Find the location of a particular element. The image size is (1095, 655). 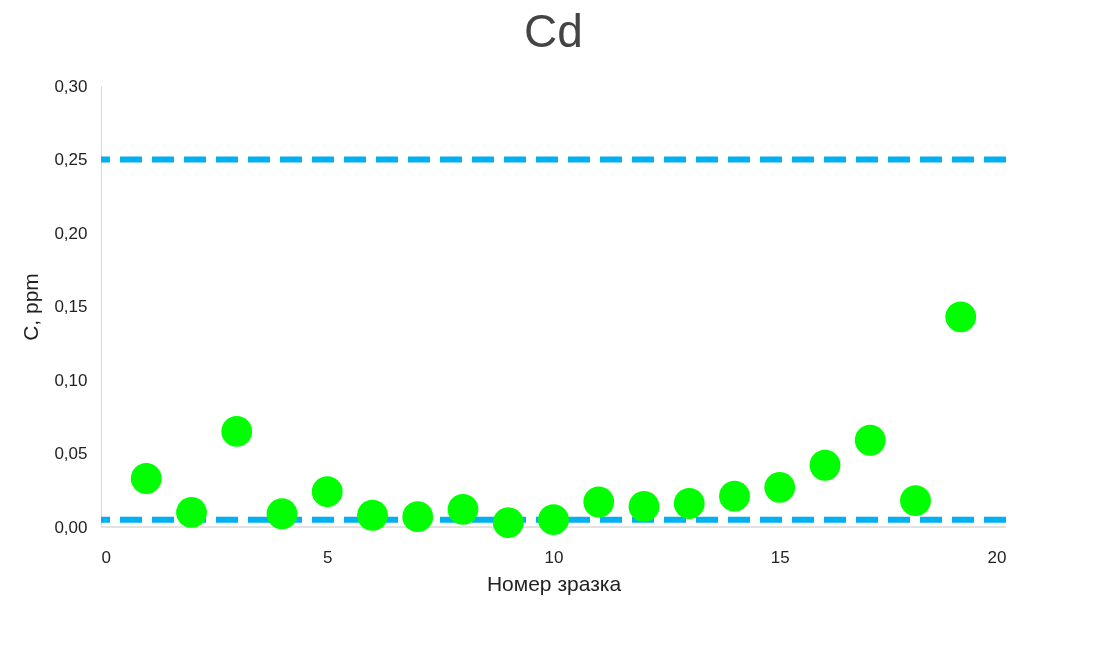

y-tick-label: 0,30 is located at coordinates (71, 86).